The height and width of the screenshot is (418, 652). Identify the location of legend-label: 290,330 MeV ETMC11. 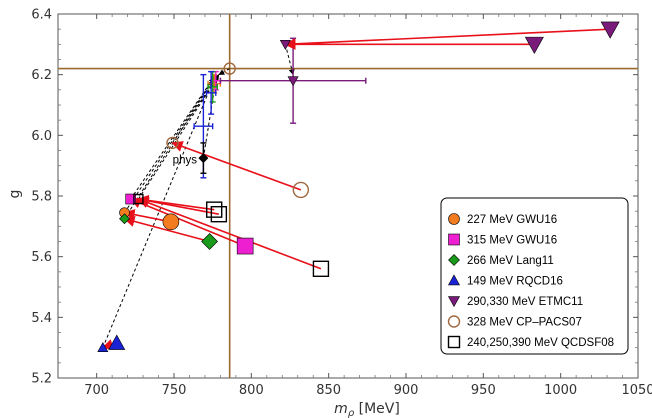
(525, 302).